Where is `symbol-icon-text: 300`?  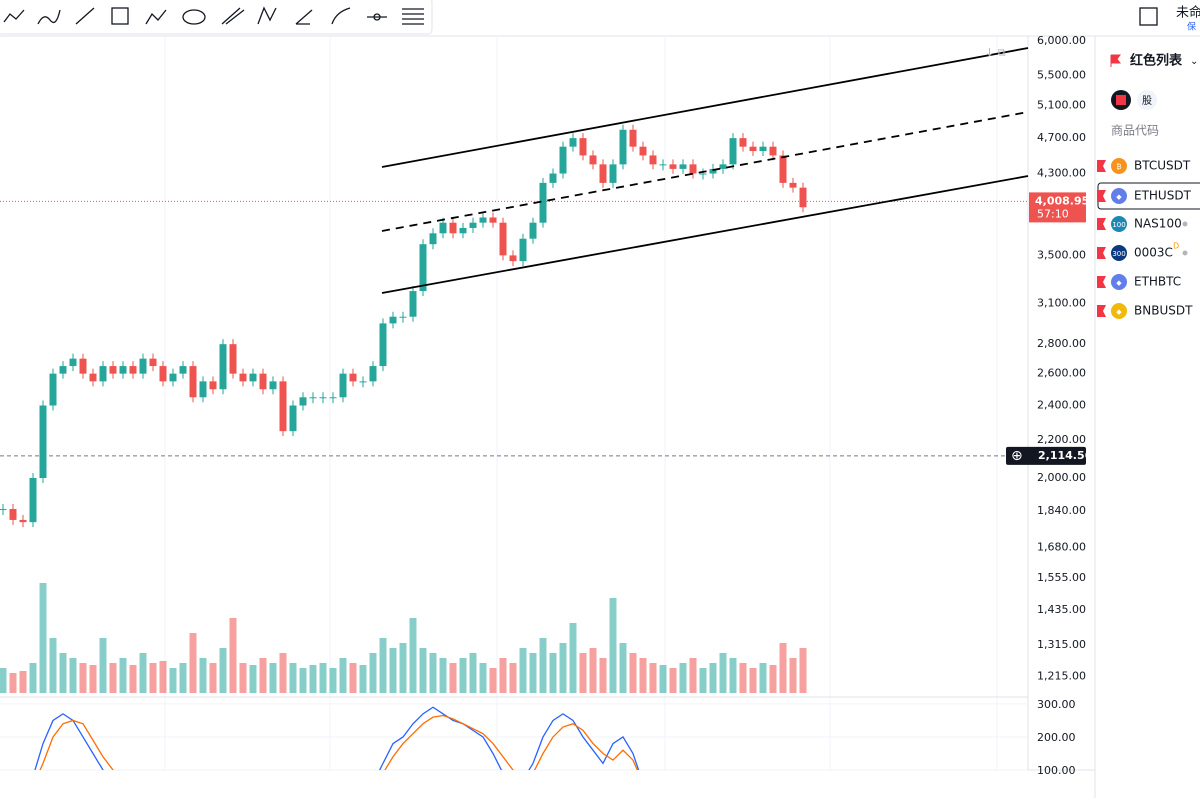 symbol-icon-text: 300 is located at coordinates (1118, 254).